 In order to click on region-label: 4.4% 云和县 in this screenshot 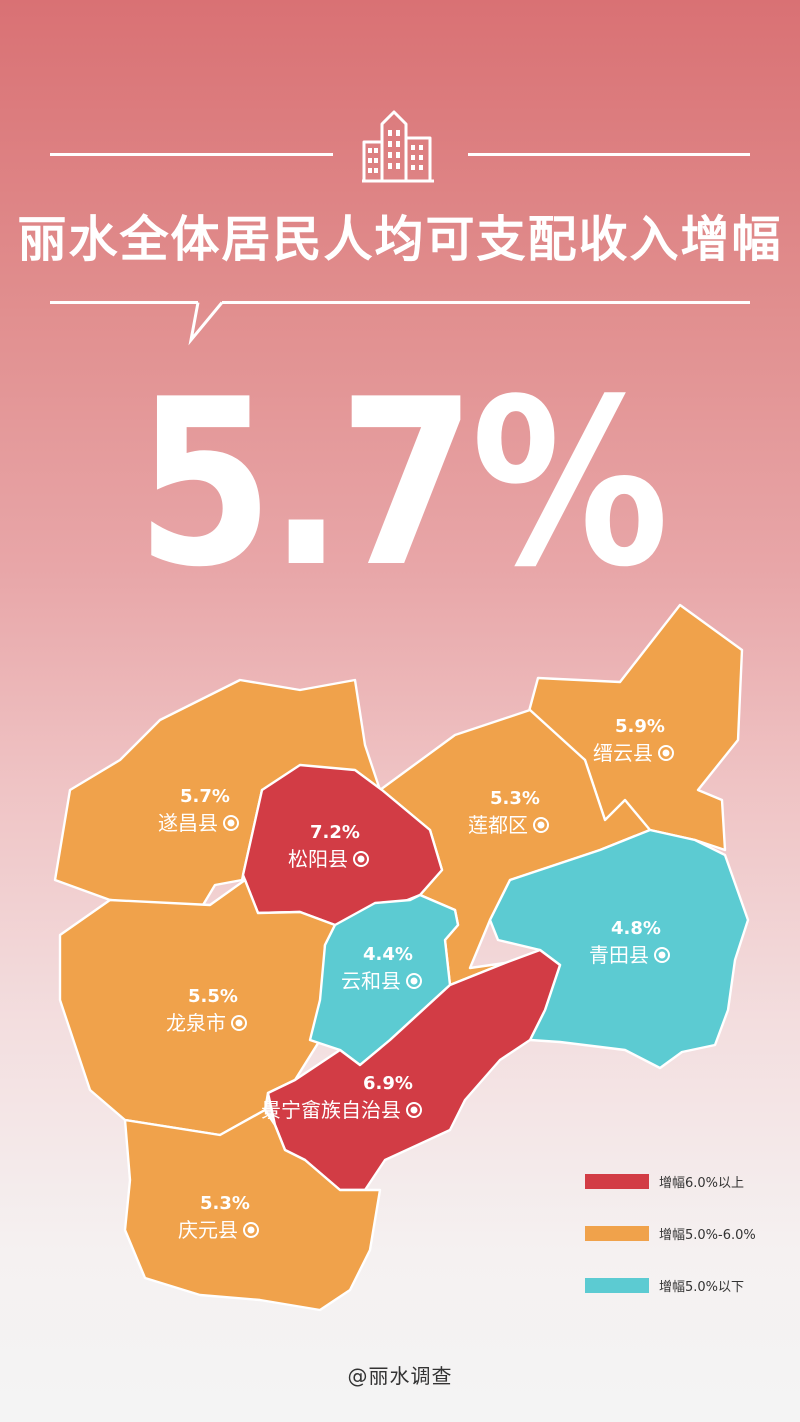, I will do `click(381, 968)`.